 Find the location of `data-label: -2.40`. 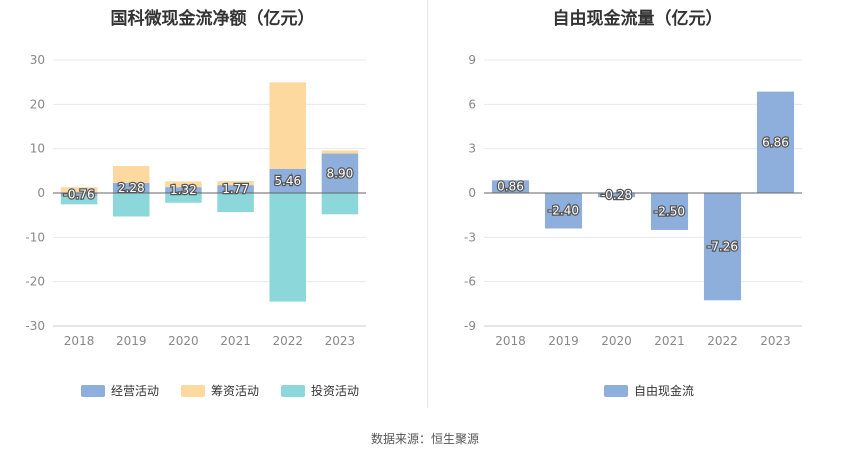

data-label: -2.40 is located at coordinates (563, 211).